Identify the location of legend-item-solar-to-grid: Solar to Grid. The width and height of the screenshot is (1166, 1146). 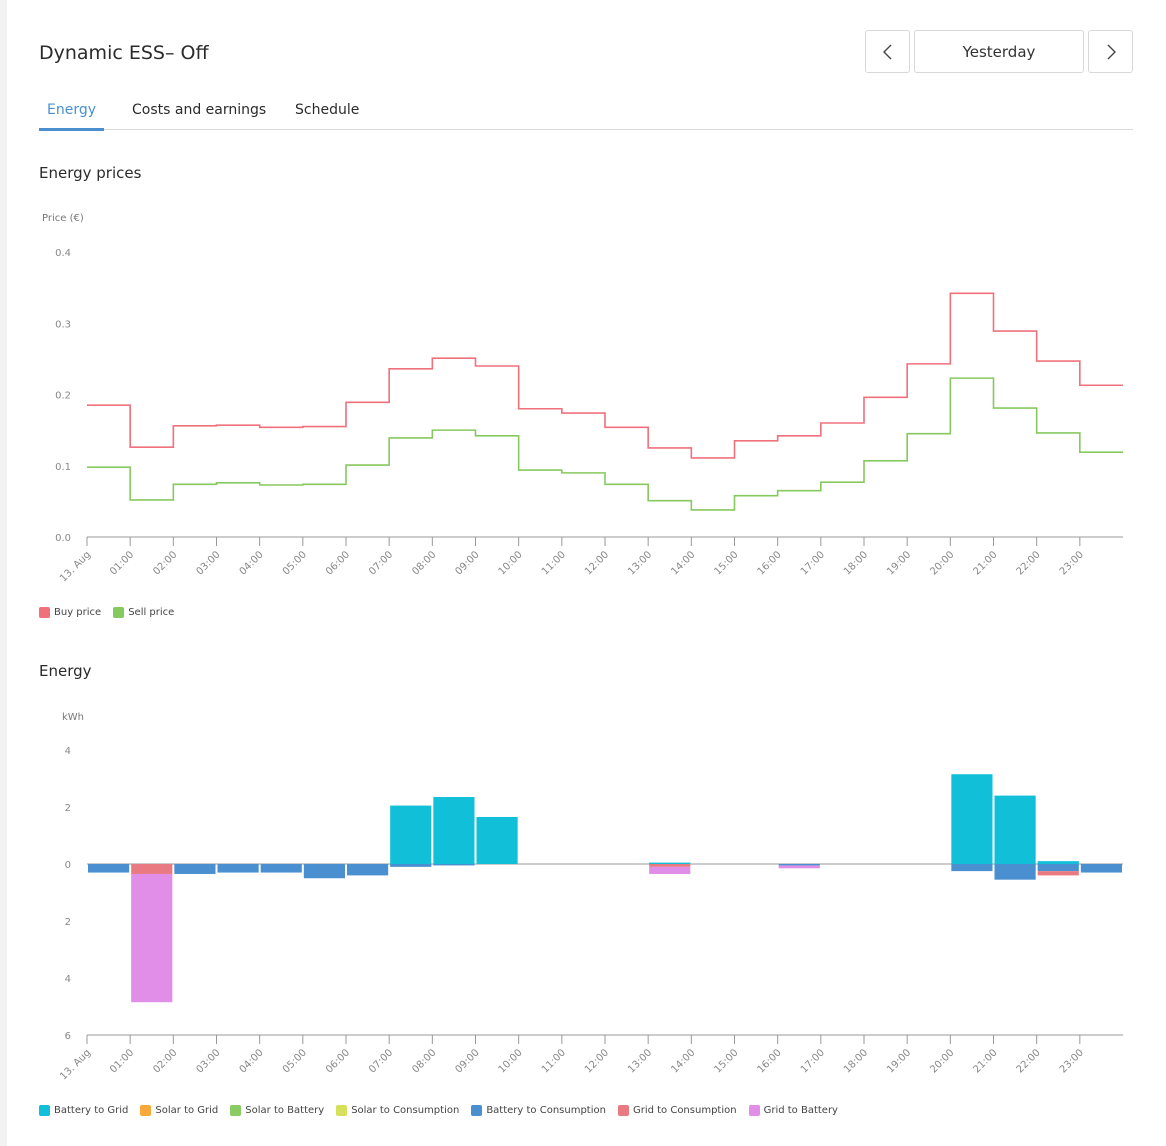
(179, 1110).